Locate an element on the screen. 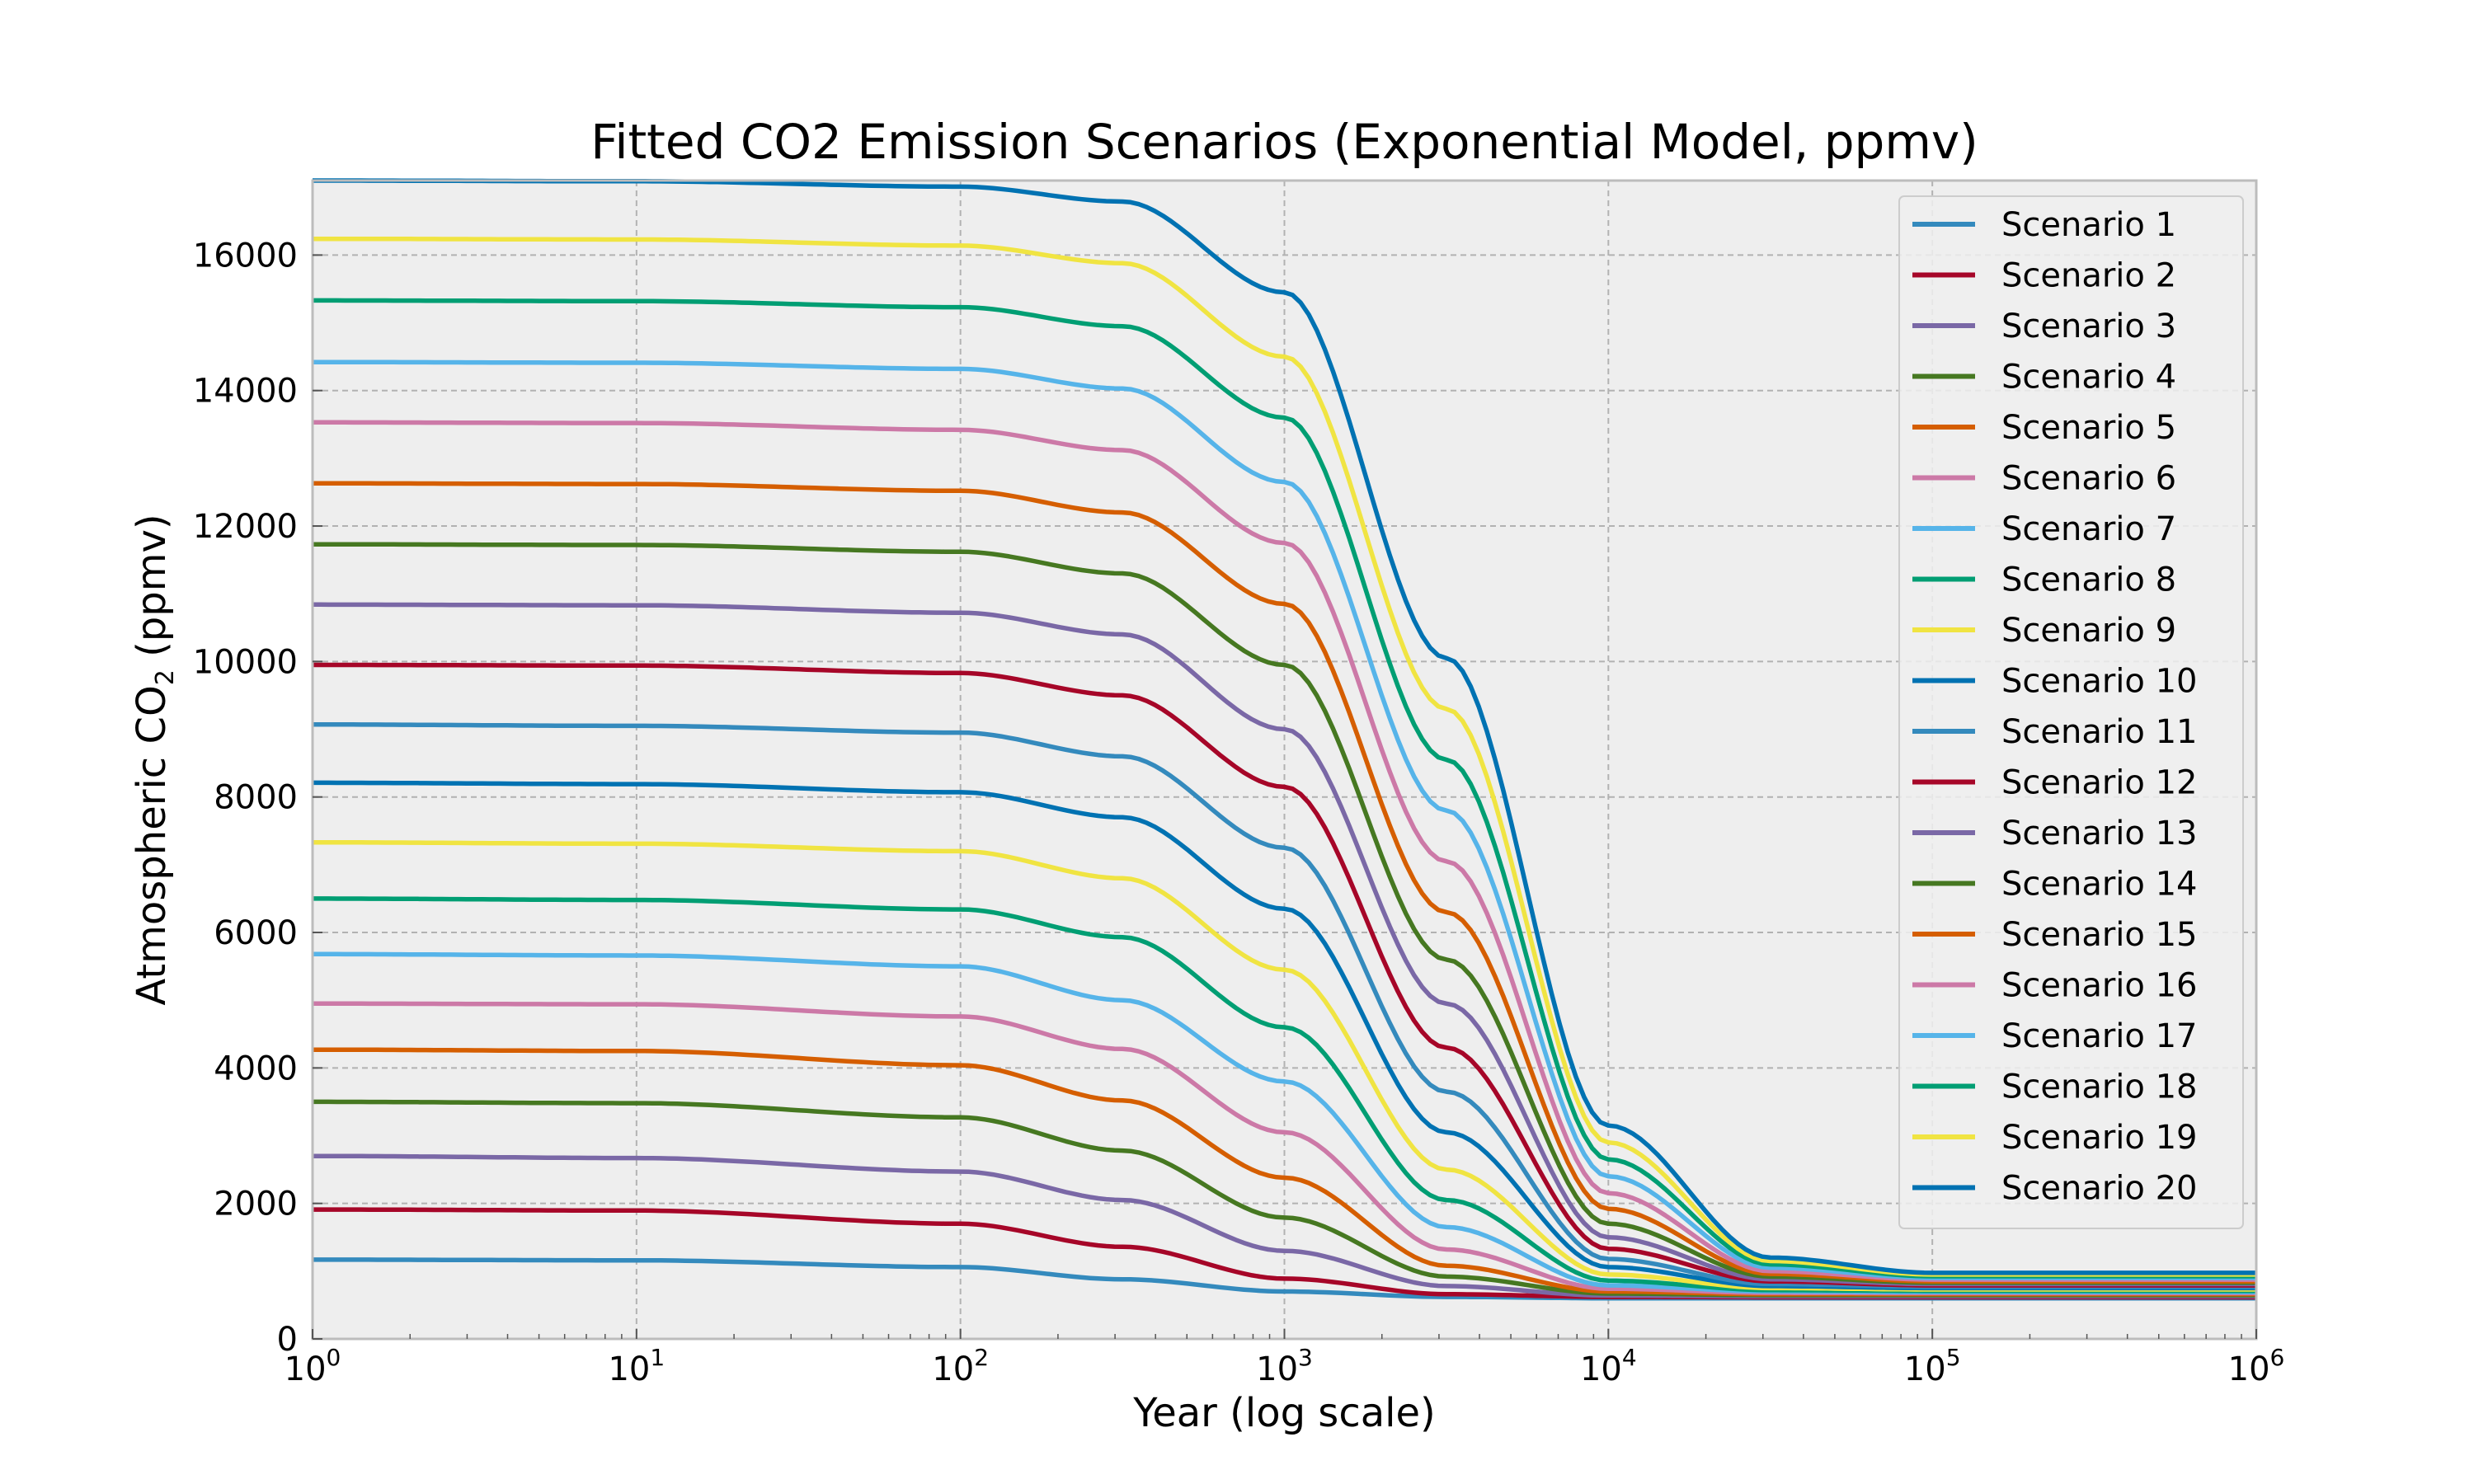 The image size is (2474, 1484). legend-entry: Scenario 6 is located at coordinates (2044, 479).